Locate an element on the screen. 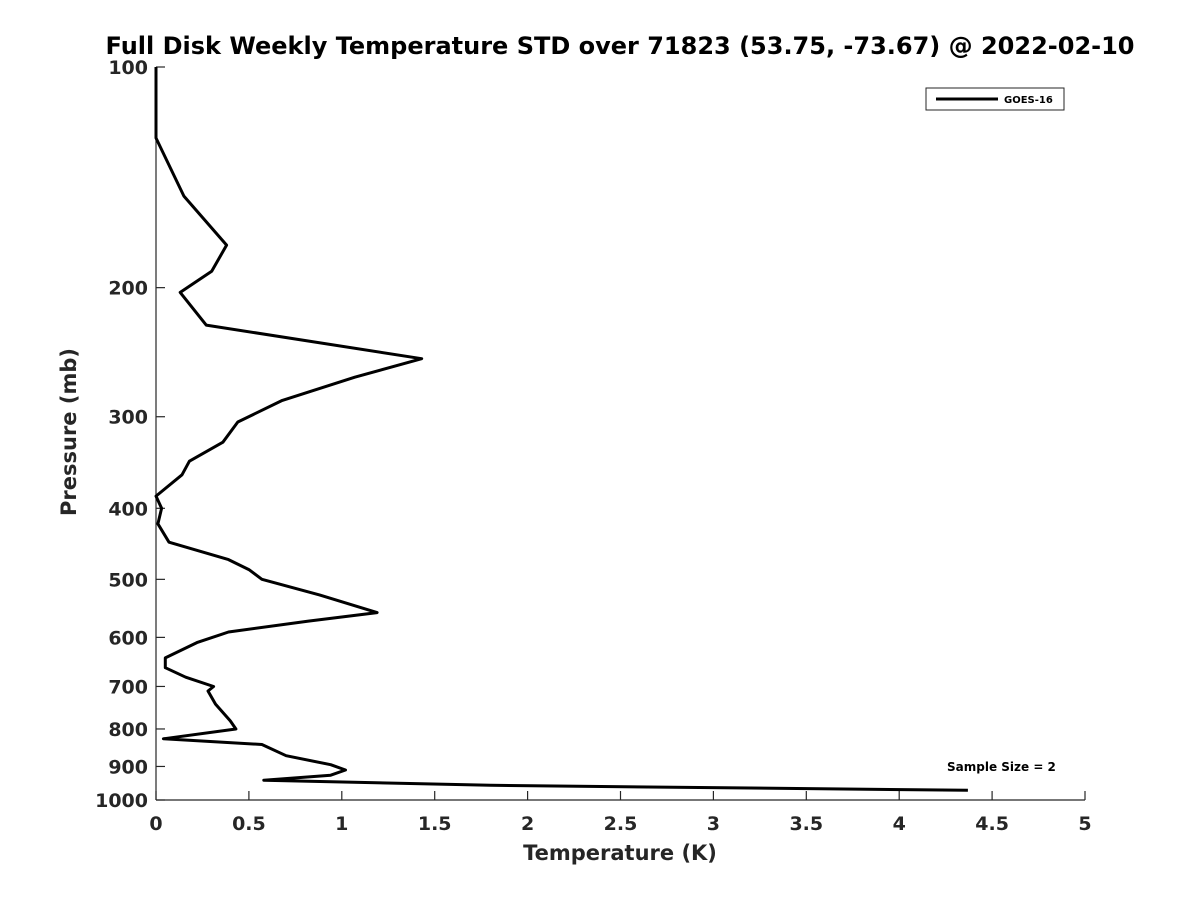 This screenshot has height=900, width=1200. legend: GOES-16 is located at coordinates (995, 99).